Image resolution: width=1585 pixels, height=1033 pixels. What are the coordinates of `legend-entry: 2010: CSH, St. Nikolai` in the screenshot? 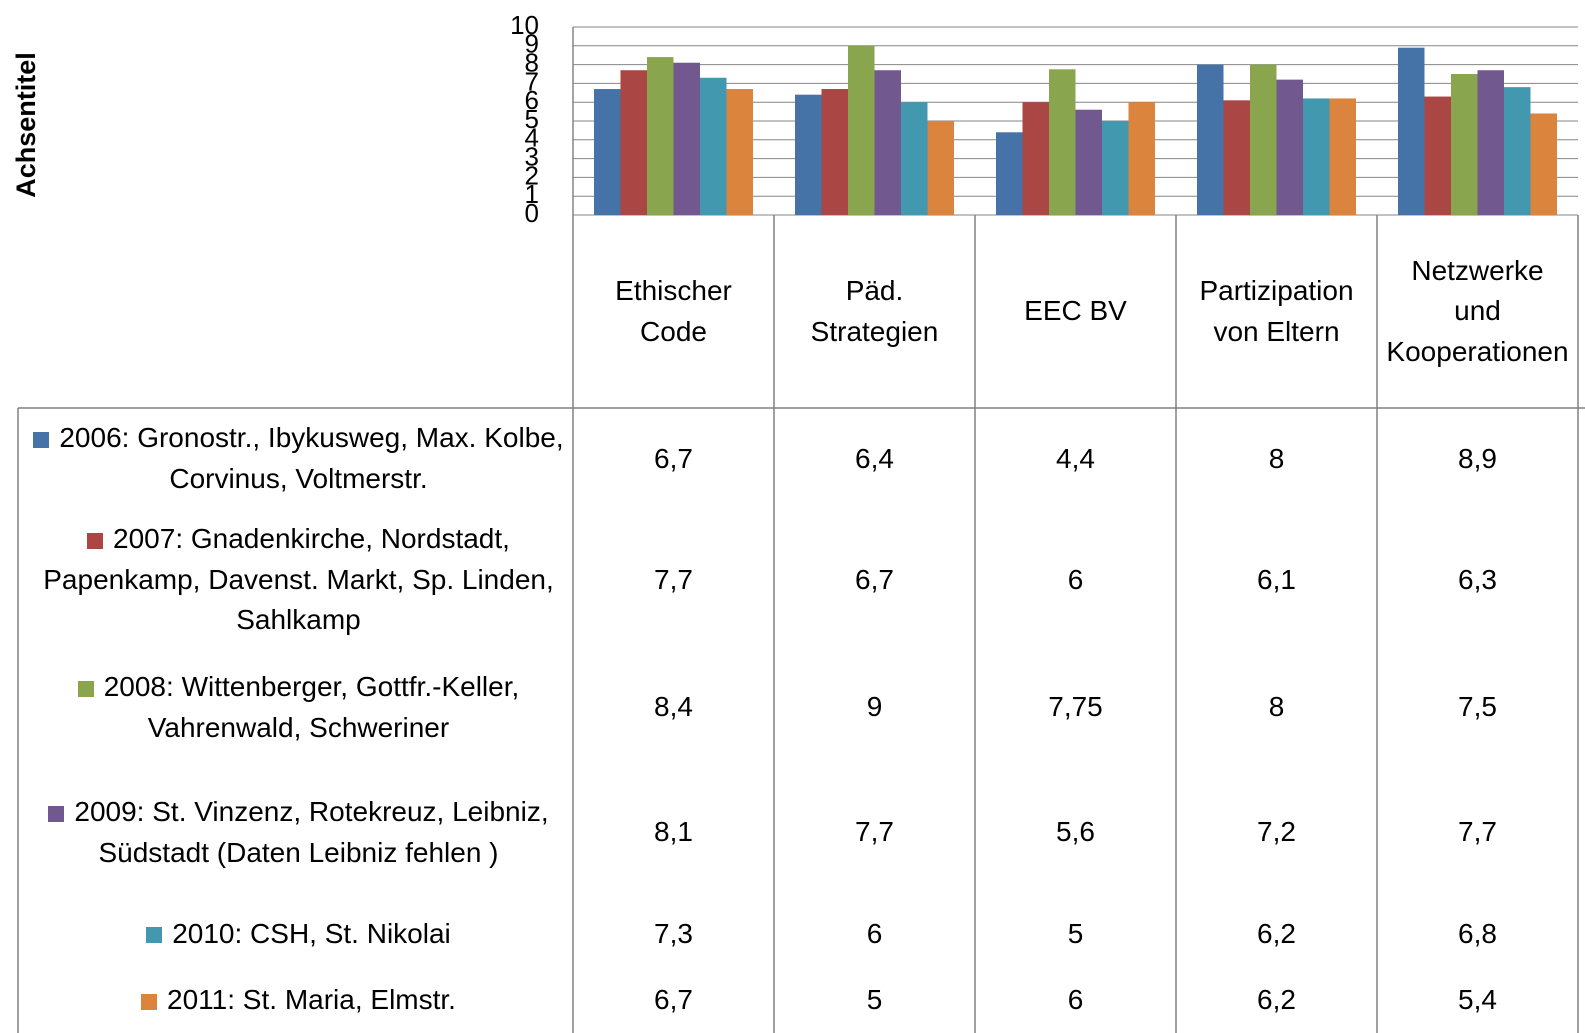 It's located at (295, 934).